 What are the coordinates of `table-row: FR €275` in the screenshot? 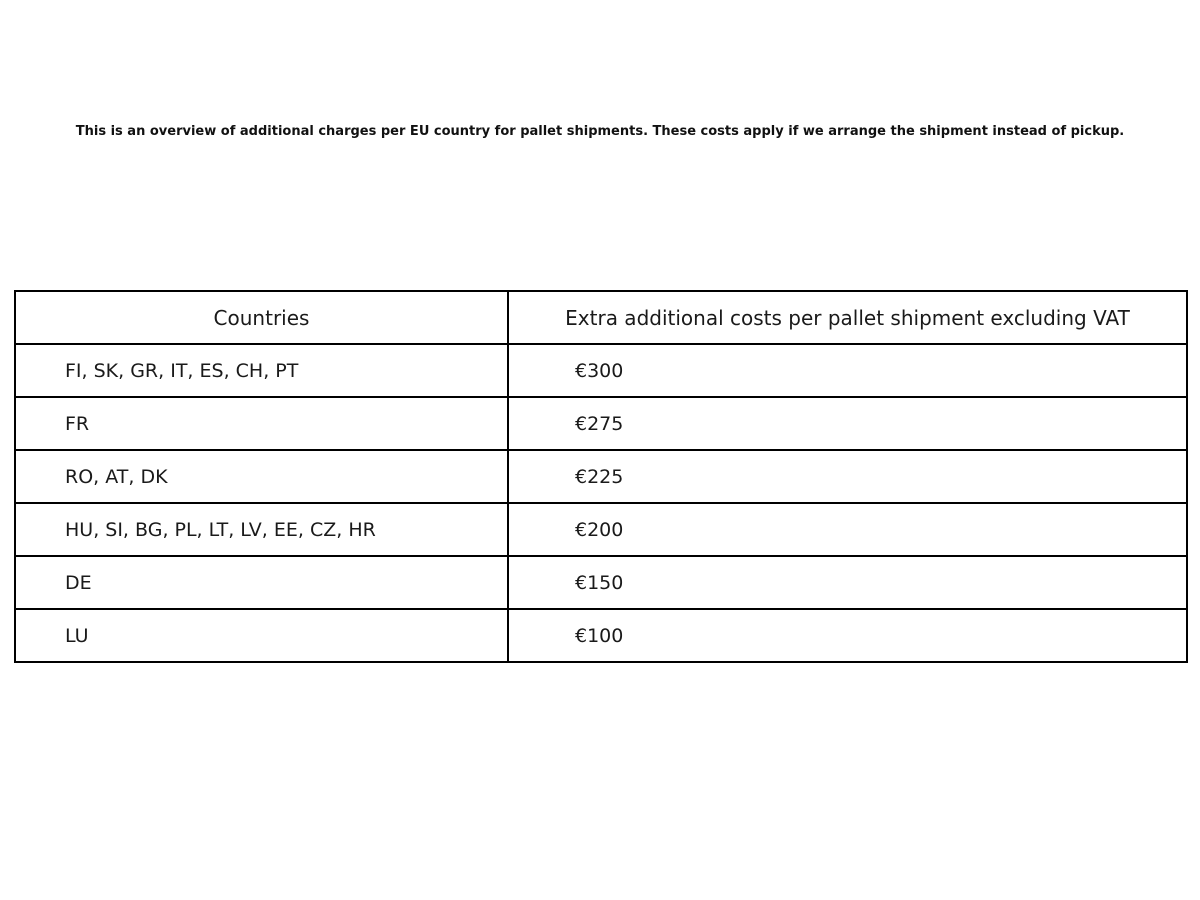 It's located at (601, 423).